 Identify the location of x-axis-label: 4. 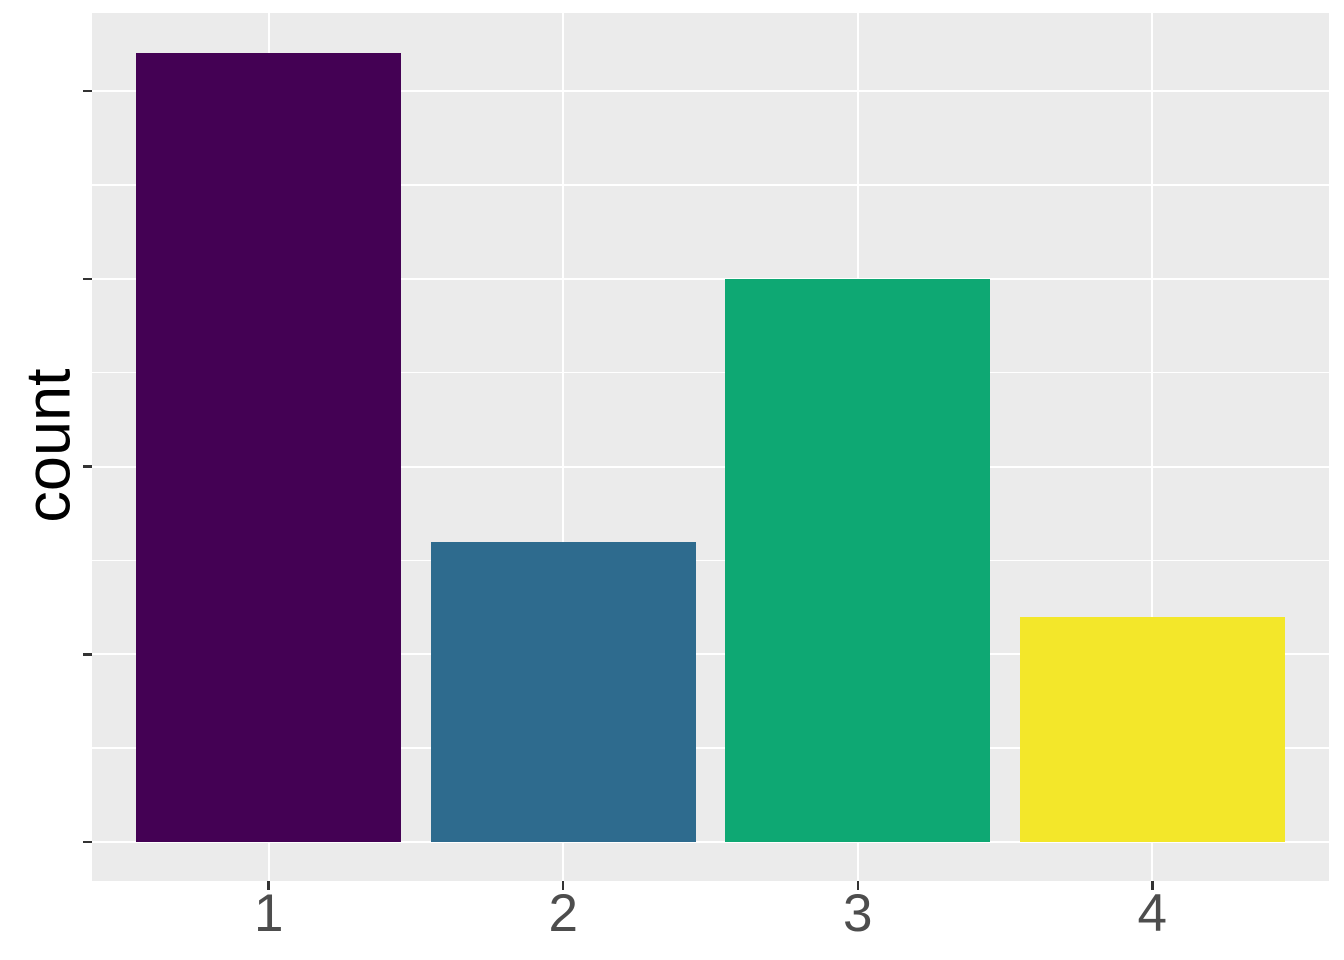
(1152, 913).